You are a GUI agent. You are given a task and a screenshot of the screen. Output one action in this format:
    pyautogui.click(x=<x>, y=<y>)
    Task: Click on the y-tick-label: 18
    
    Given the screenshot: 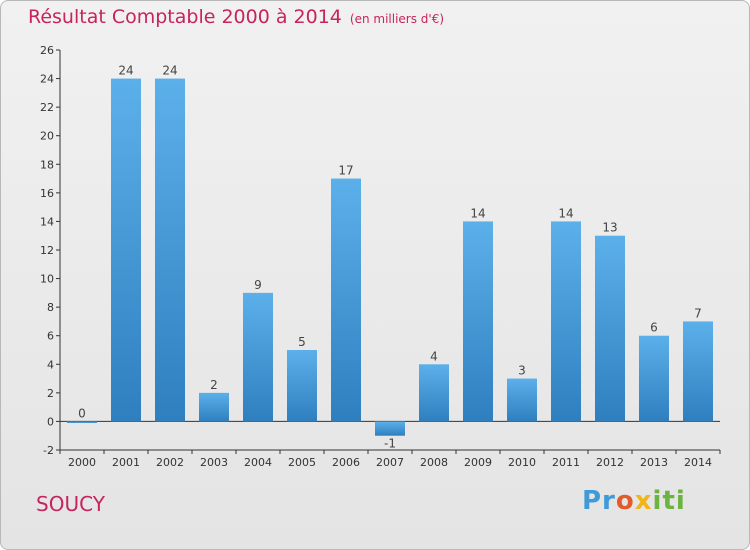 What is the action you would take?
    pyautogui.click(x=47, y=164)
    